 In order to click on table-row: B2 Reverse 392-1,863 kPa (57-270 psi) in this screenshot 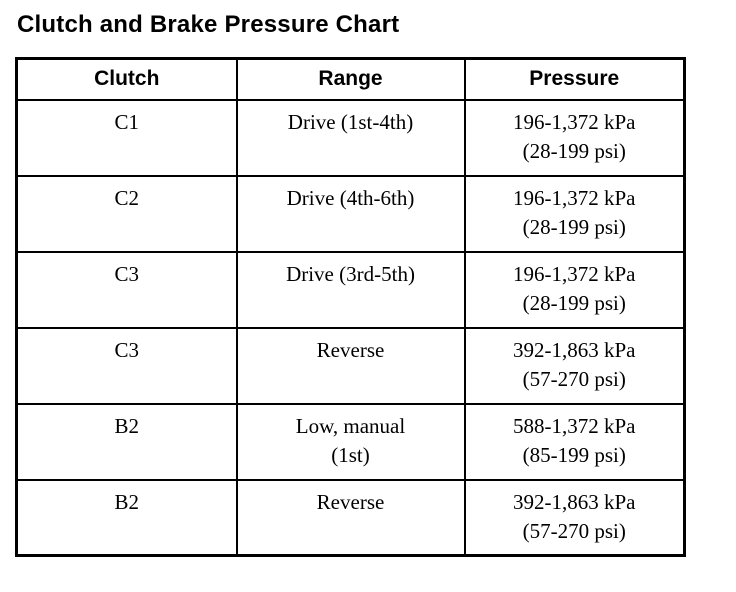, I will do `click(350, 517)`.